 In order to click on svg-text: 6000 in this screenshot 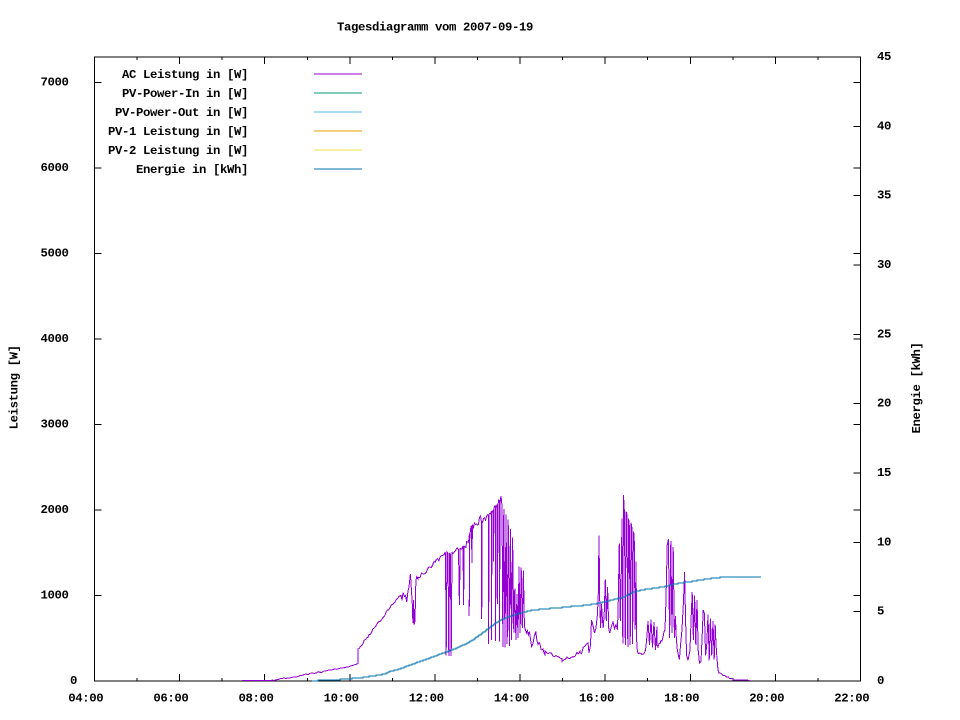, I will do `click(55, 168)`.